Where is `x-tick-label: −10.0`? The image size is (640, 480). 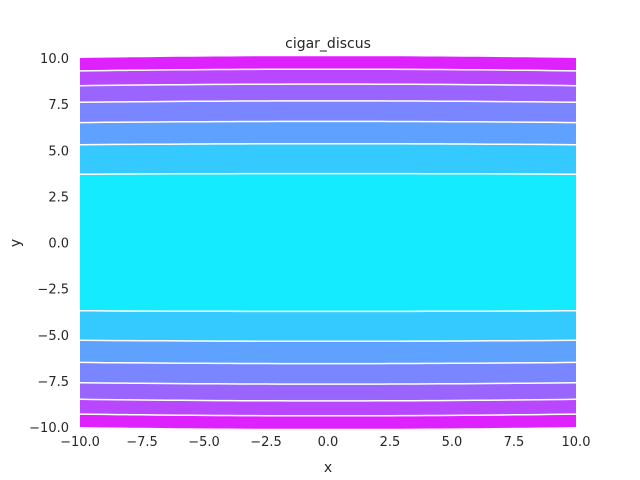 x-tick-label: −10.0 is located at coordinates (80, 442).